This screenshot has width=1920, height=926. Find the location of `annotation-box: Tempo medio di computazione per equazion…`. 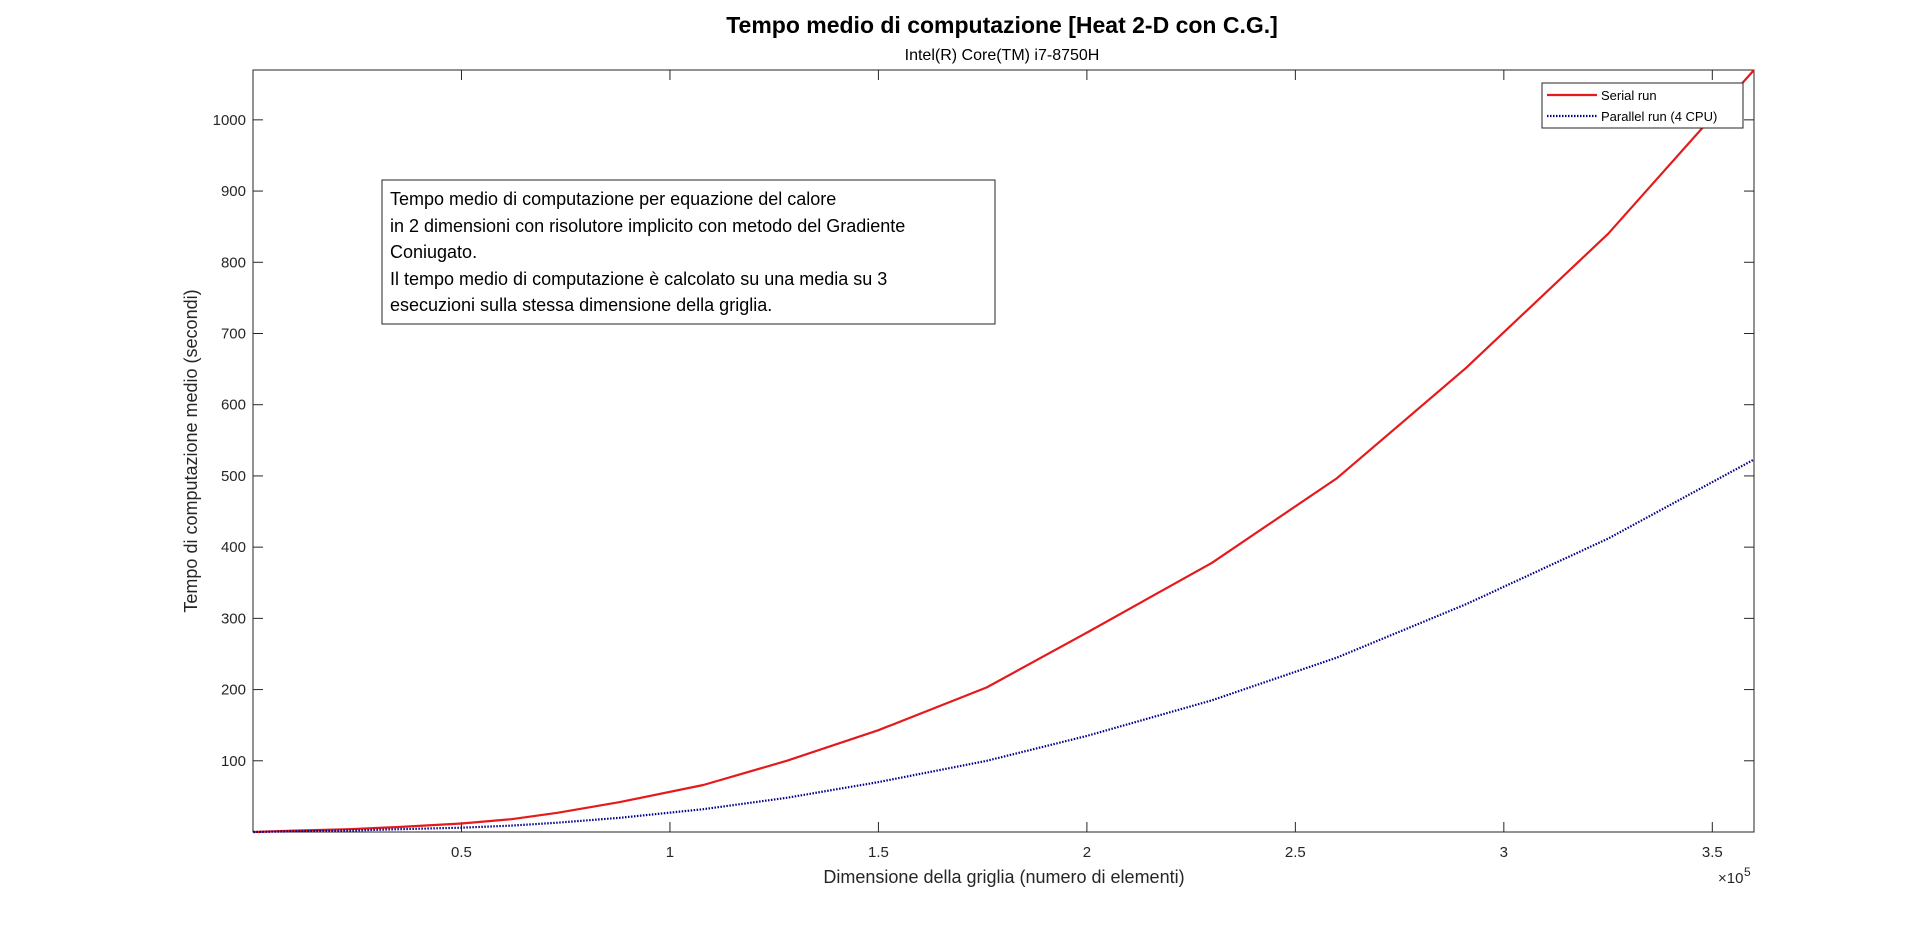

annotation-box: Tempo medio di computazione per equazion… is located at coordinates (688, 252).